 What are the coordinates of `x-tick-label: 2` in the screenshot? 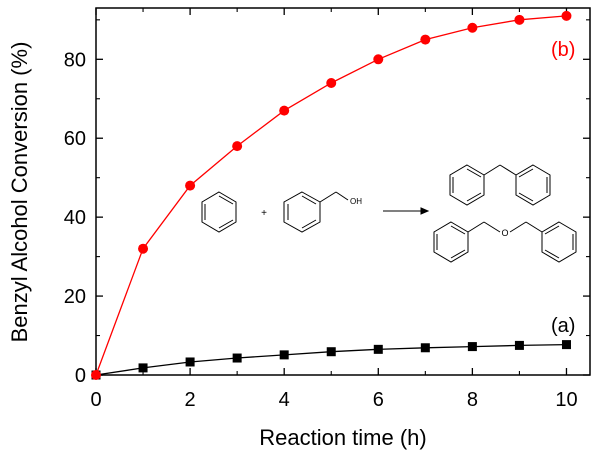 It's located at (190, 400).